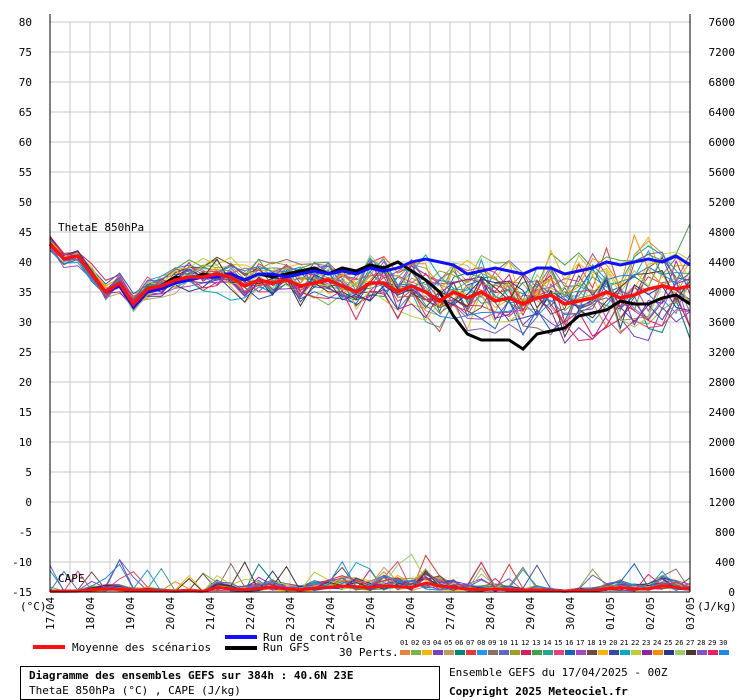 The image size is (740, 700). What do you see at coordinates (22, 562) in the screenshot?
I see `left-tick-label: -10` at bounding box center [22, 562].